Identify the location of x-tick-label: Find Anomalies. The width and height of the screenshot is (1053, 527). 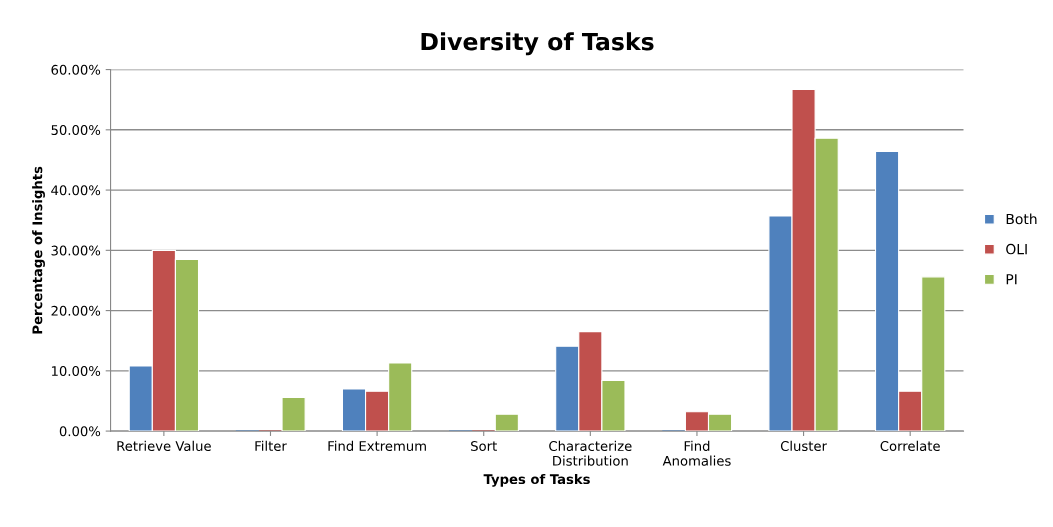
(696, 453).